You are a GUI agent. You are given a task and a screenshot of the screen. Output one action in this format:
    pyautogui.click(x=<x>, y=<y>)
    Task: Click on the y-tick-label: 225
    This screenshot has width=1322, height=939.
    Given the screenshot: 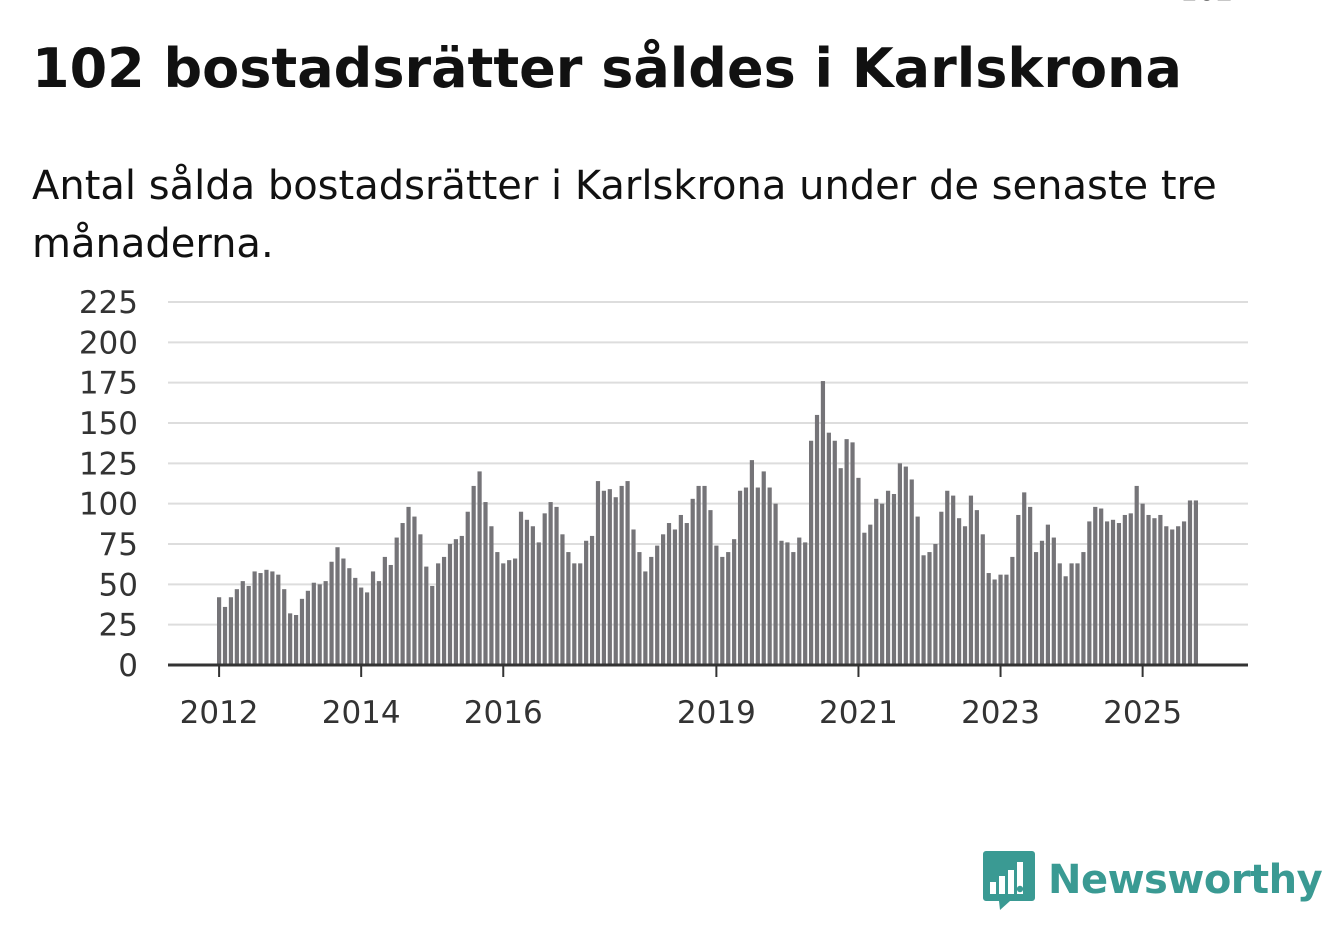 What is the action you would take?
    pyautogui.click(x=108, y=303)
    